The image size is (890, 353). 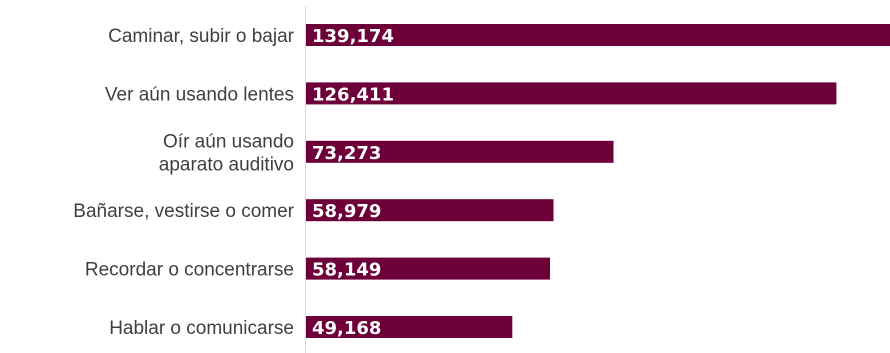 I want to click on data-label-6: 49,168, so click(x=346, y=328).